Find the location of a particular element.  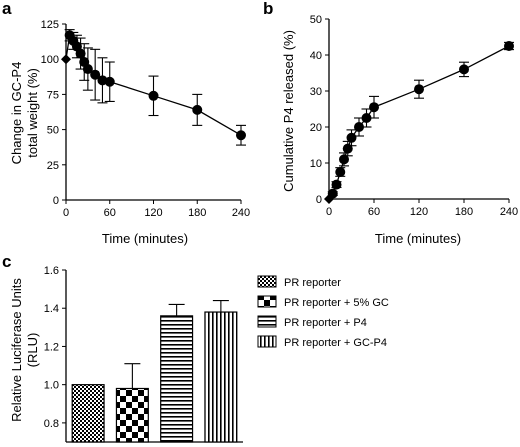

panel-b-x-tick-label: 0 is located at coordinates (329, 212).